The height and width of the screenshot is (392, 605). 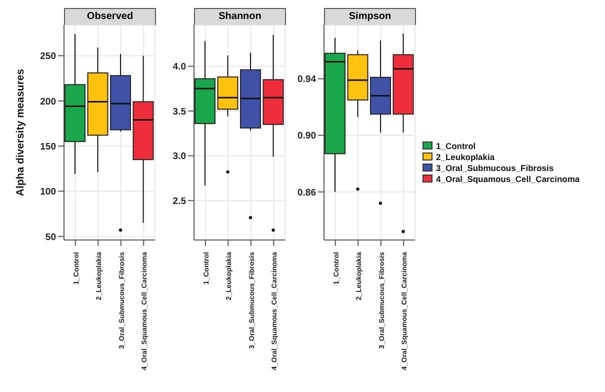 I want to click on y-tick-label: 0.94, so click(x=307, y=80).